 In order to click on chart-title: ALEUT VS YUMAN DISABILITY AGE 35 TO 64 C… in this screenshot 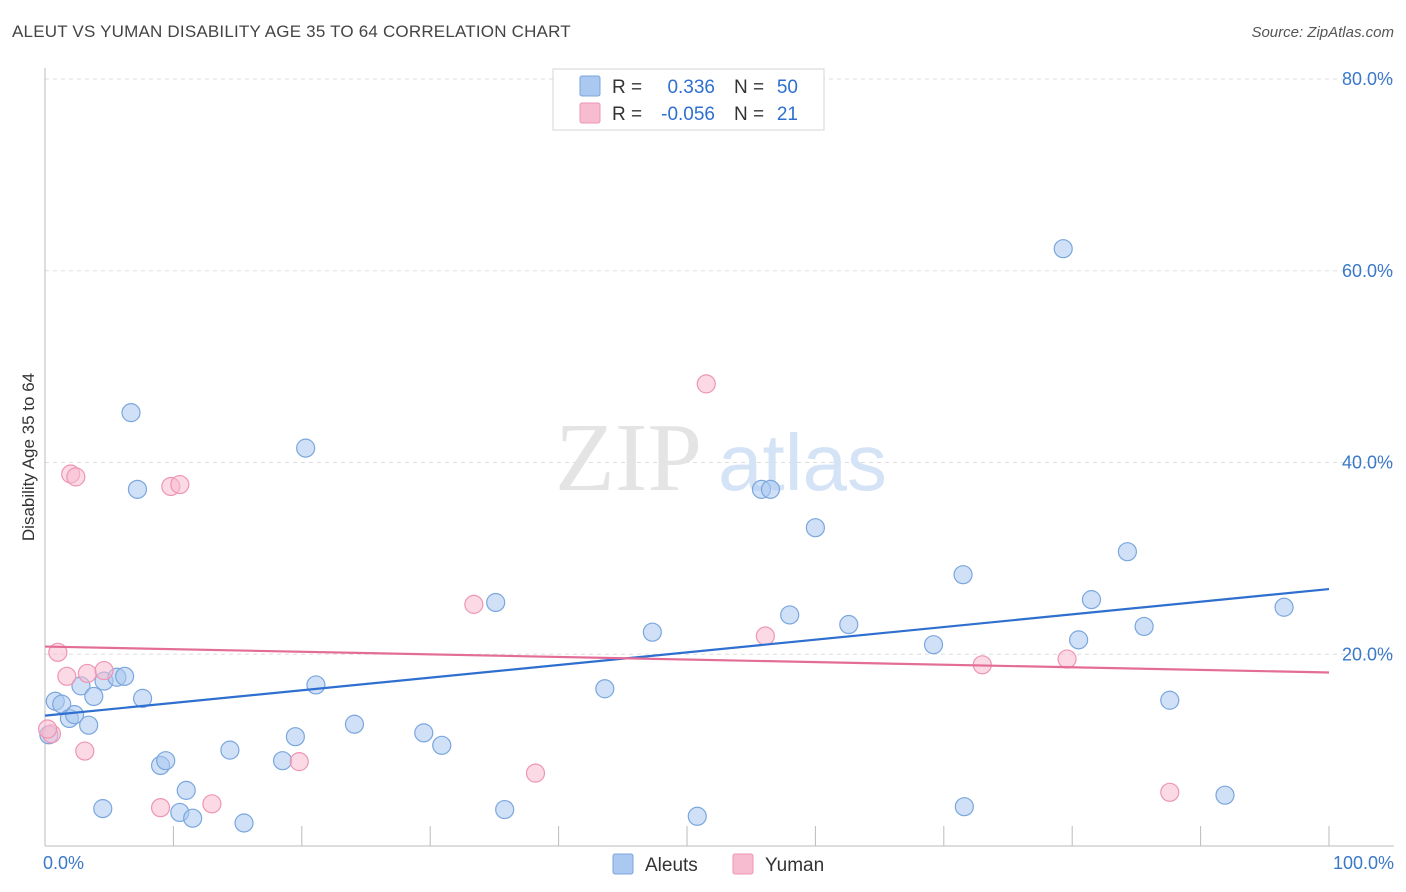, I will do `click(291, 31)`.